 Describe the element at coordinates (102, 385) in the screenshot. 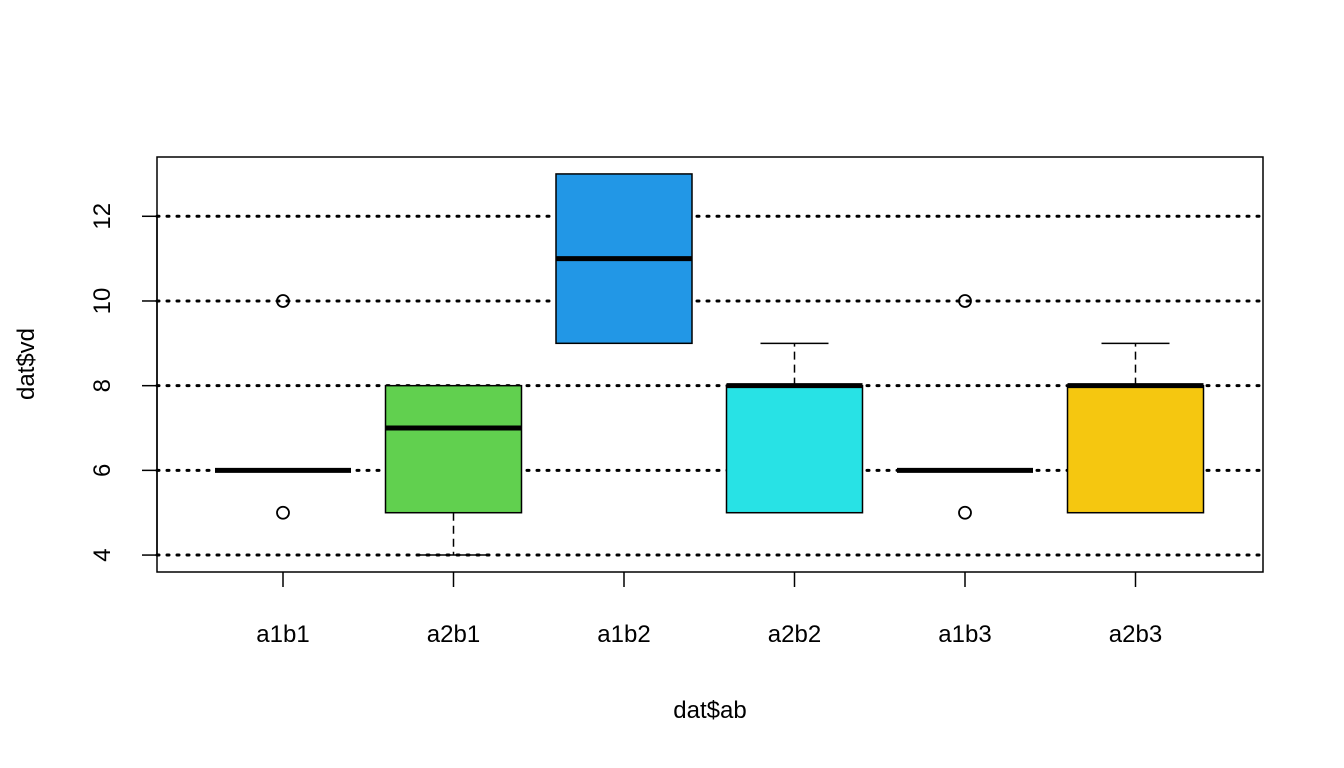

I see `y-tick-label: 8` at that location.